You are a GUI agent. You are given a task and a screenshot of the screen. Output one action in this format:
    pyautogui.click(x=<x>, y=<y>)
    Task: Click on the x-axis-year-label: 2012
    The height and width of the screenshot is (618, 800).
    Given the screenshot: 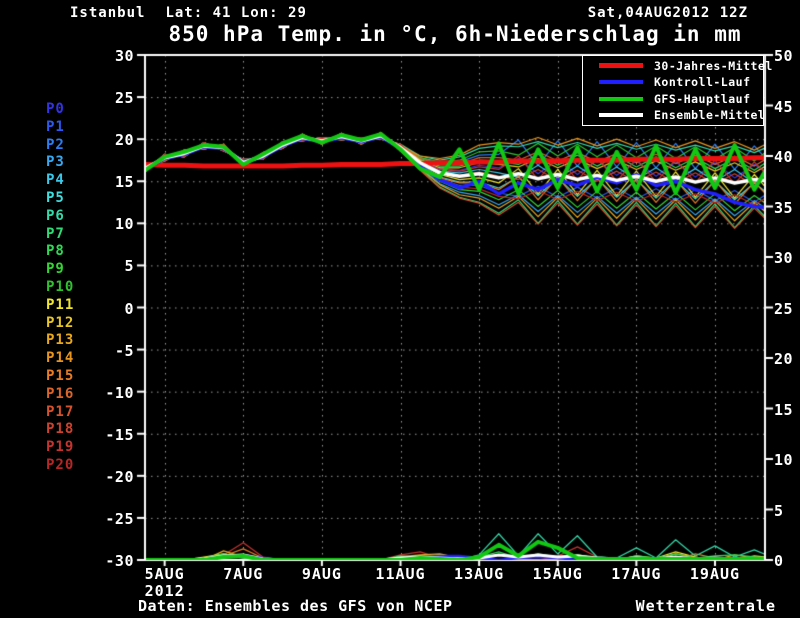 What is the action you would take?
    pyautogui.click(x=164, y=591)
    